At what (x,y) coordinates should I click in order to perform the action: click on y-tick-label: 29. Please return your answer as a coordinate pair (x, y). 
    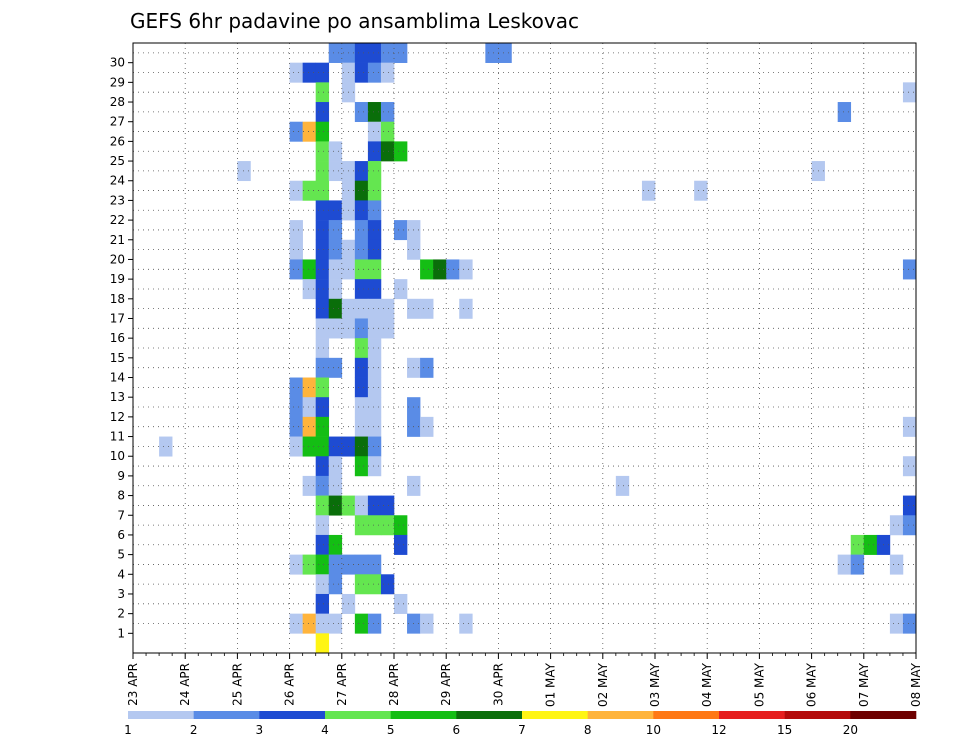
    Looking at the image, I should click on (117, 82).